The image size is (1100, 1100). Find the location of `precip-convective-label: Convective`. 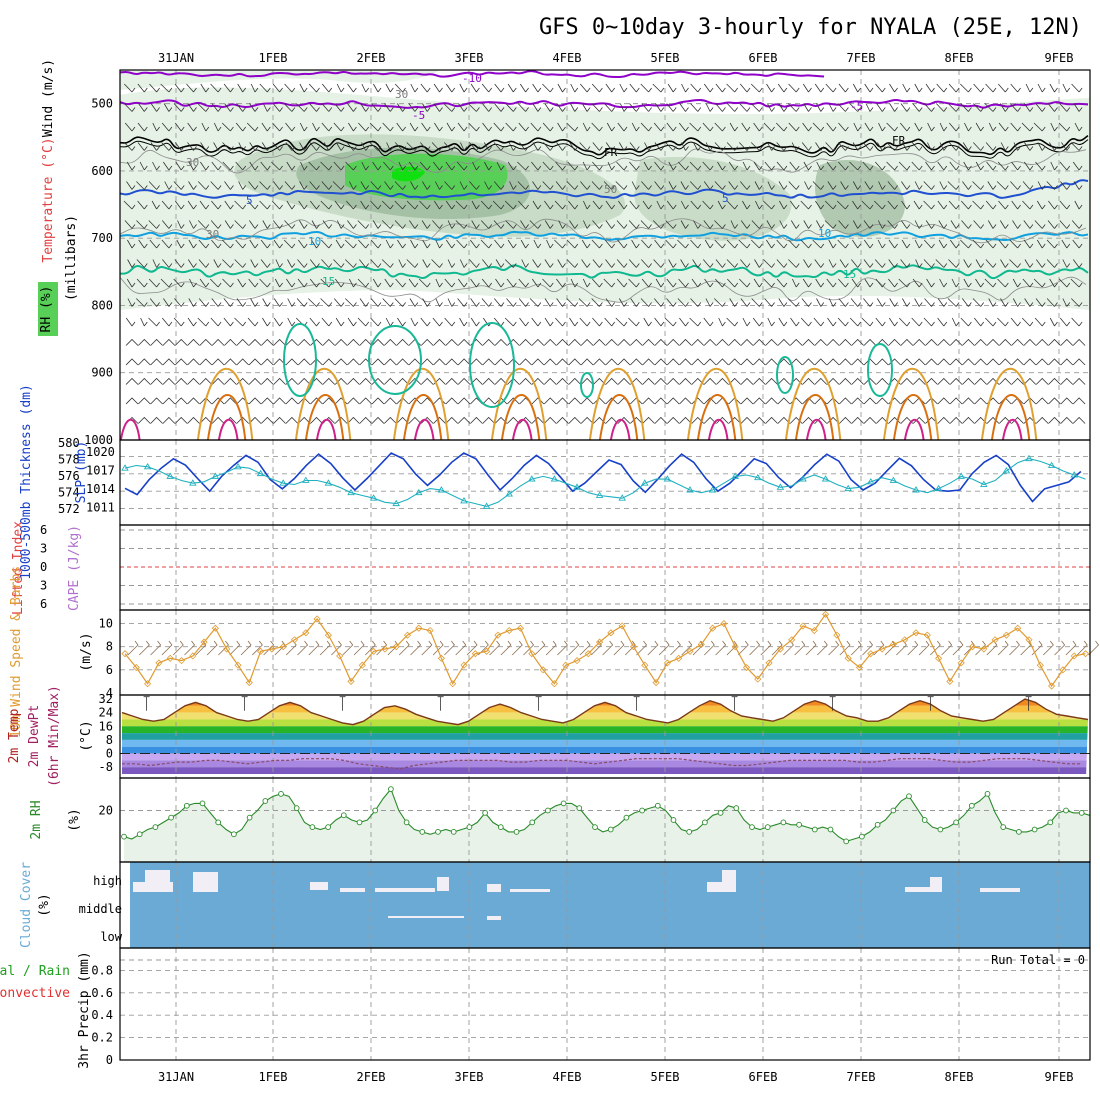

precip-convective-label: Convective is located at coordinates (35, 993).